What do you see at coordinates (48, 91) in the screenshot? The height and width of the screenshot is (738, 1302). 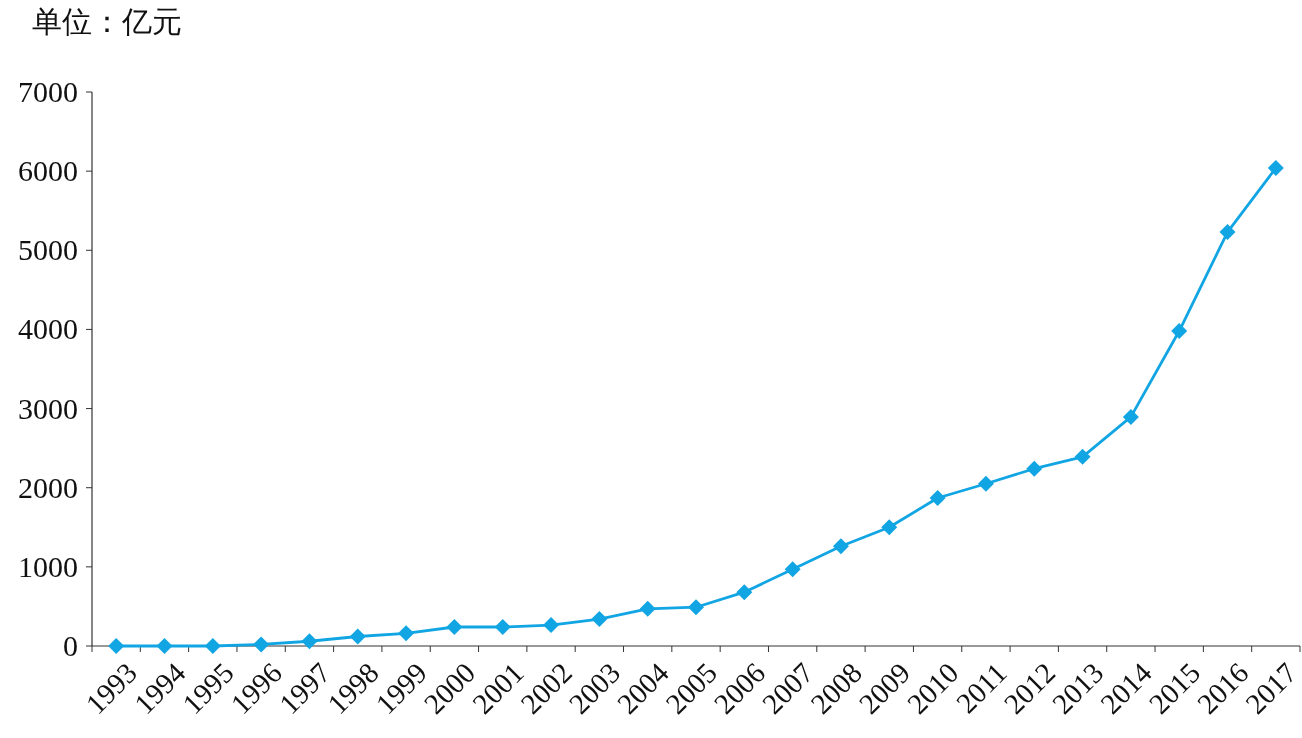 I see `y-tick-label: 7000` at bounding box center [48, 91].